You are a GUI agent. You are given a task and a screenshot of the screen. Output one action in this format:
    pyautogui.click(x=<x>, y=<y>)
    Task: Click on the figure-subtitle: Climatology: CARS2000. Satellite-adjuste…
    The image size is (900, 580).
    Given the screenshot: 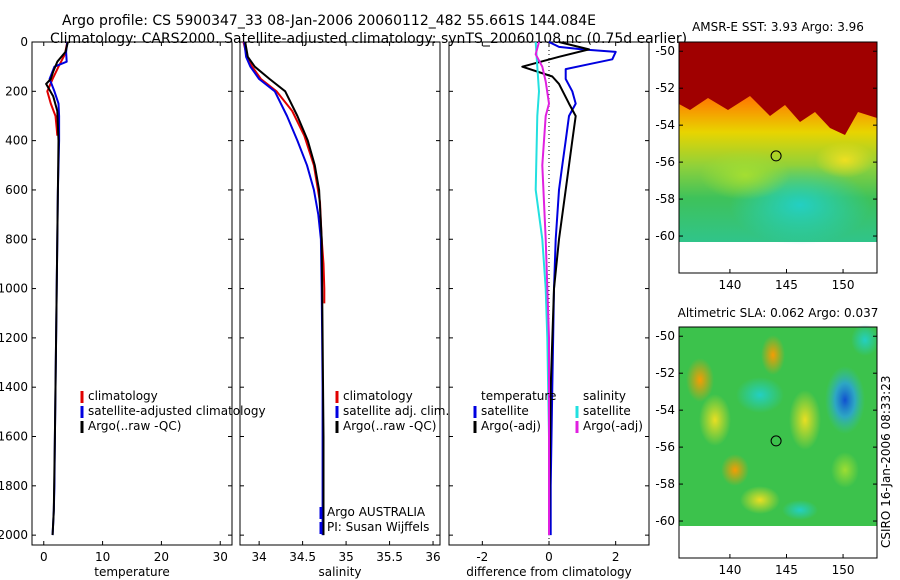 What is the action you would take?
    pyautogui.click(x=368, y=39)
    